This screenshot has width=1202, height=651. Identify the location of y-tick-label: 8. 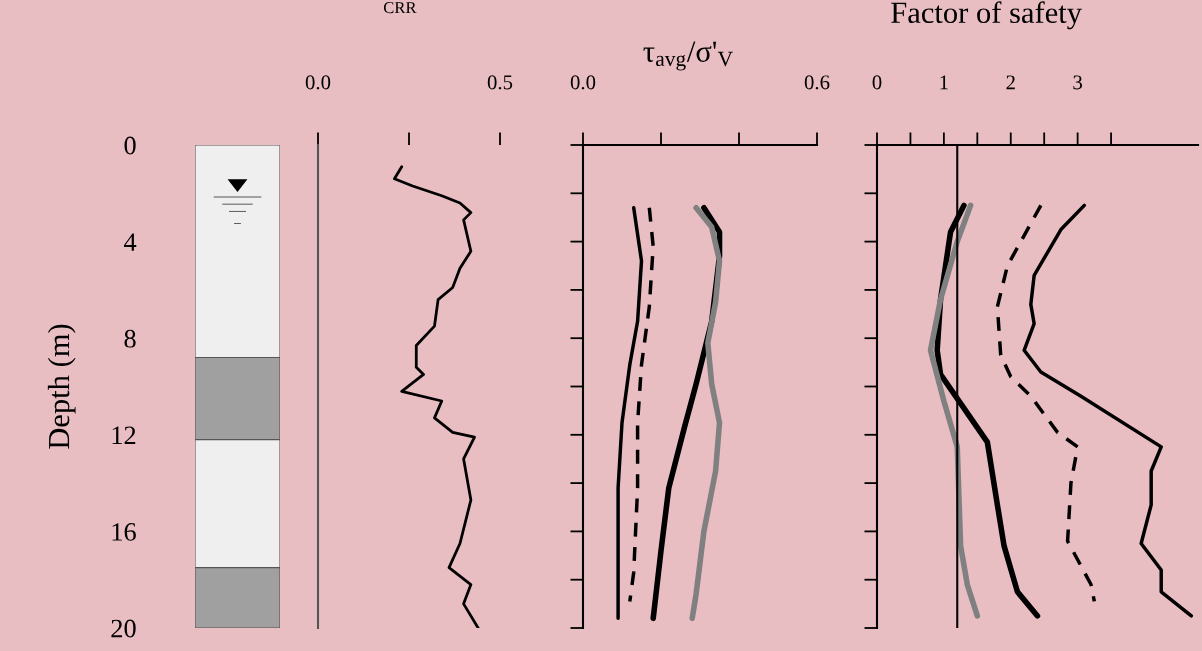
(130, 338).